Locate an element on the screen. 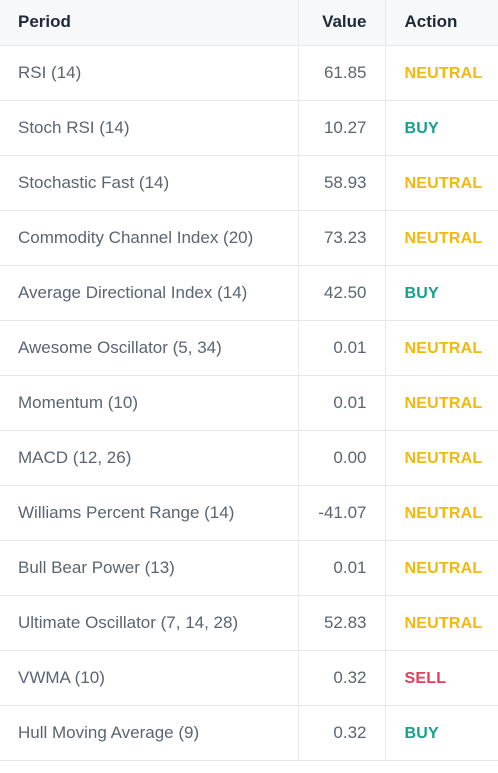 The image size is (498, 773). action-cell: SELL is located at coordinates (441, 678).